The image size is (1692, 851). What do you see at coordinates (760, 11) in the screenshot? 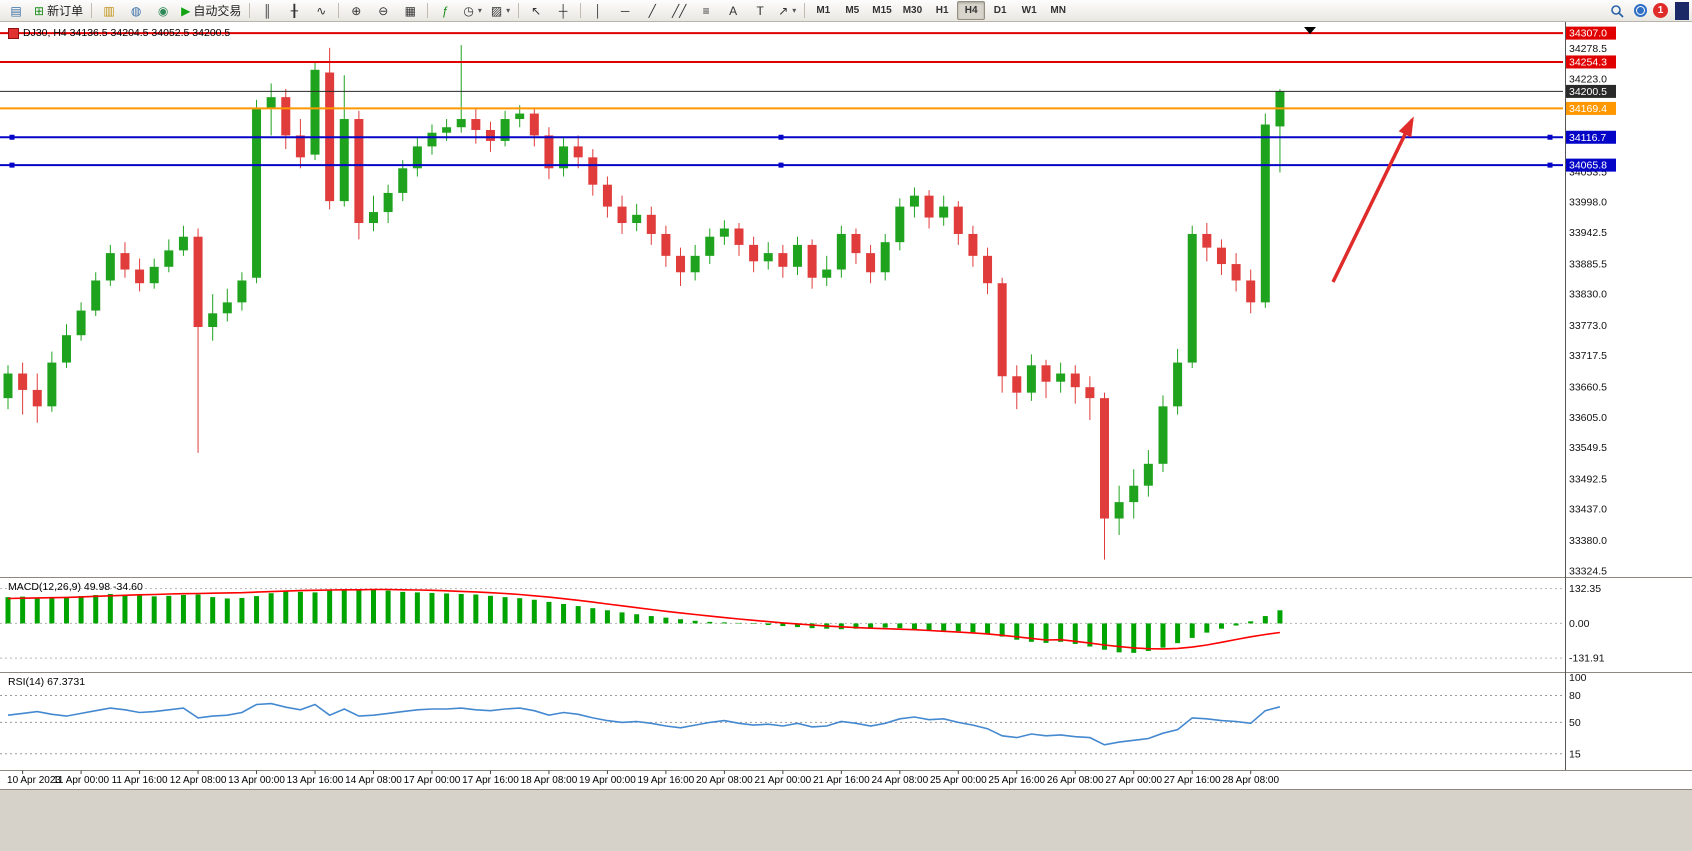
I see `text-label-button: T` at bounding box center [760, 11].